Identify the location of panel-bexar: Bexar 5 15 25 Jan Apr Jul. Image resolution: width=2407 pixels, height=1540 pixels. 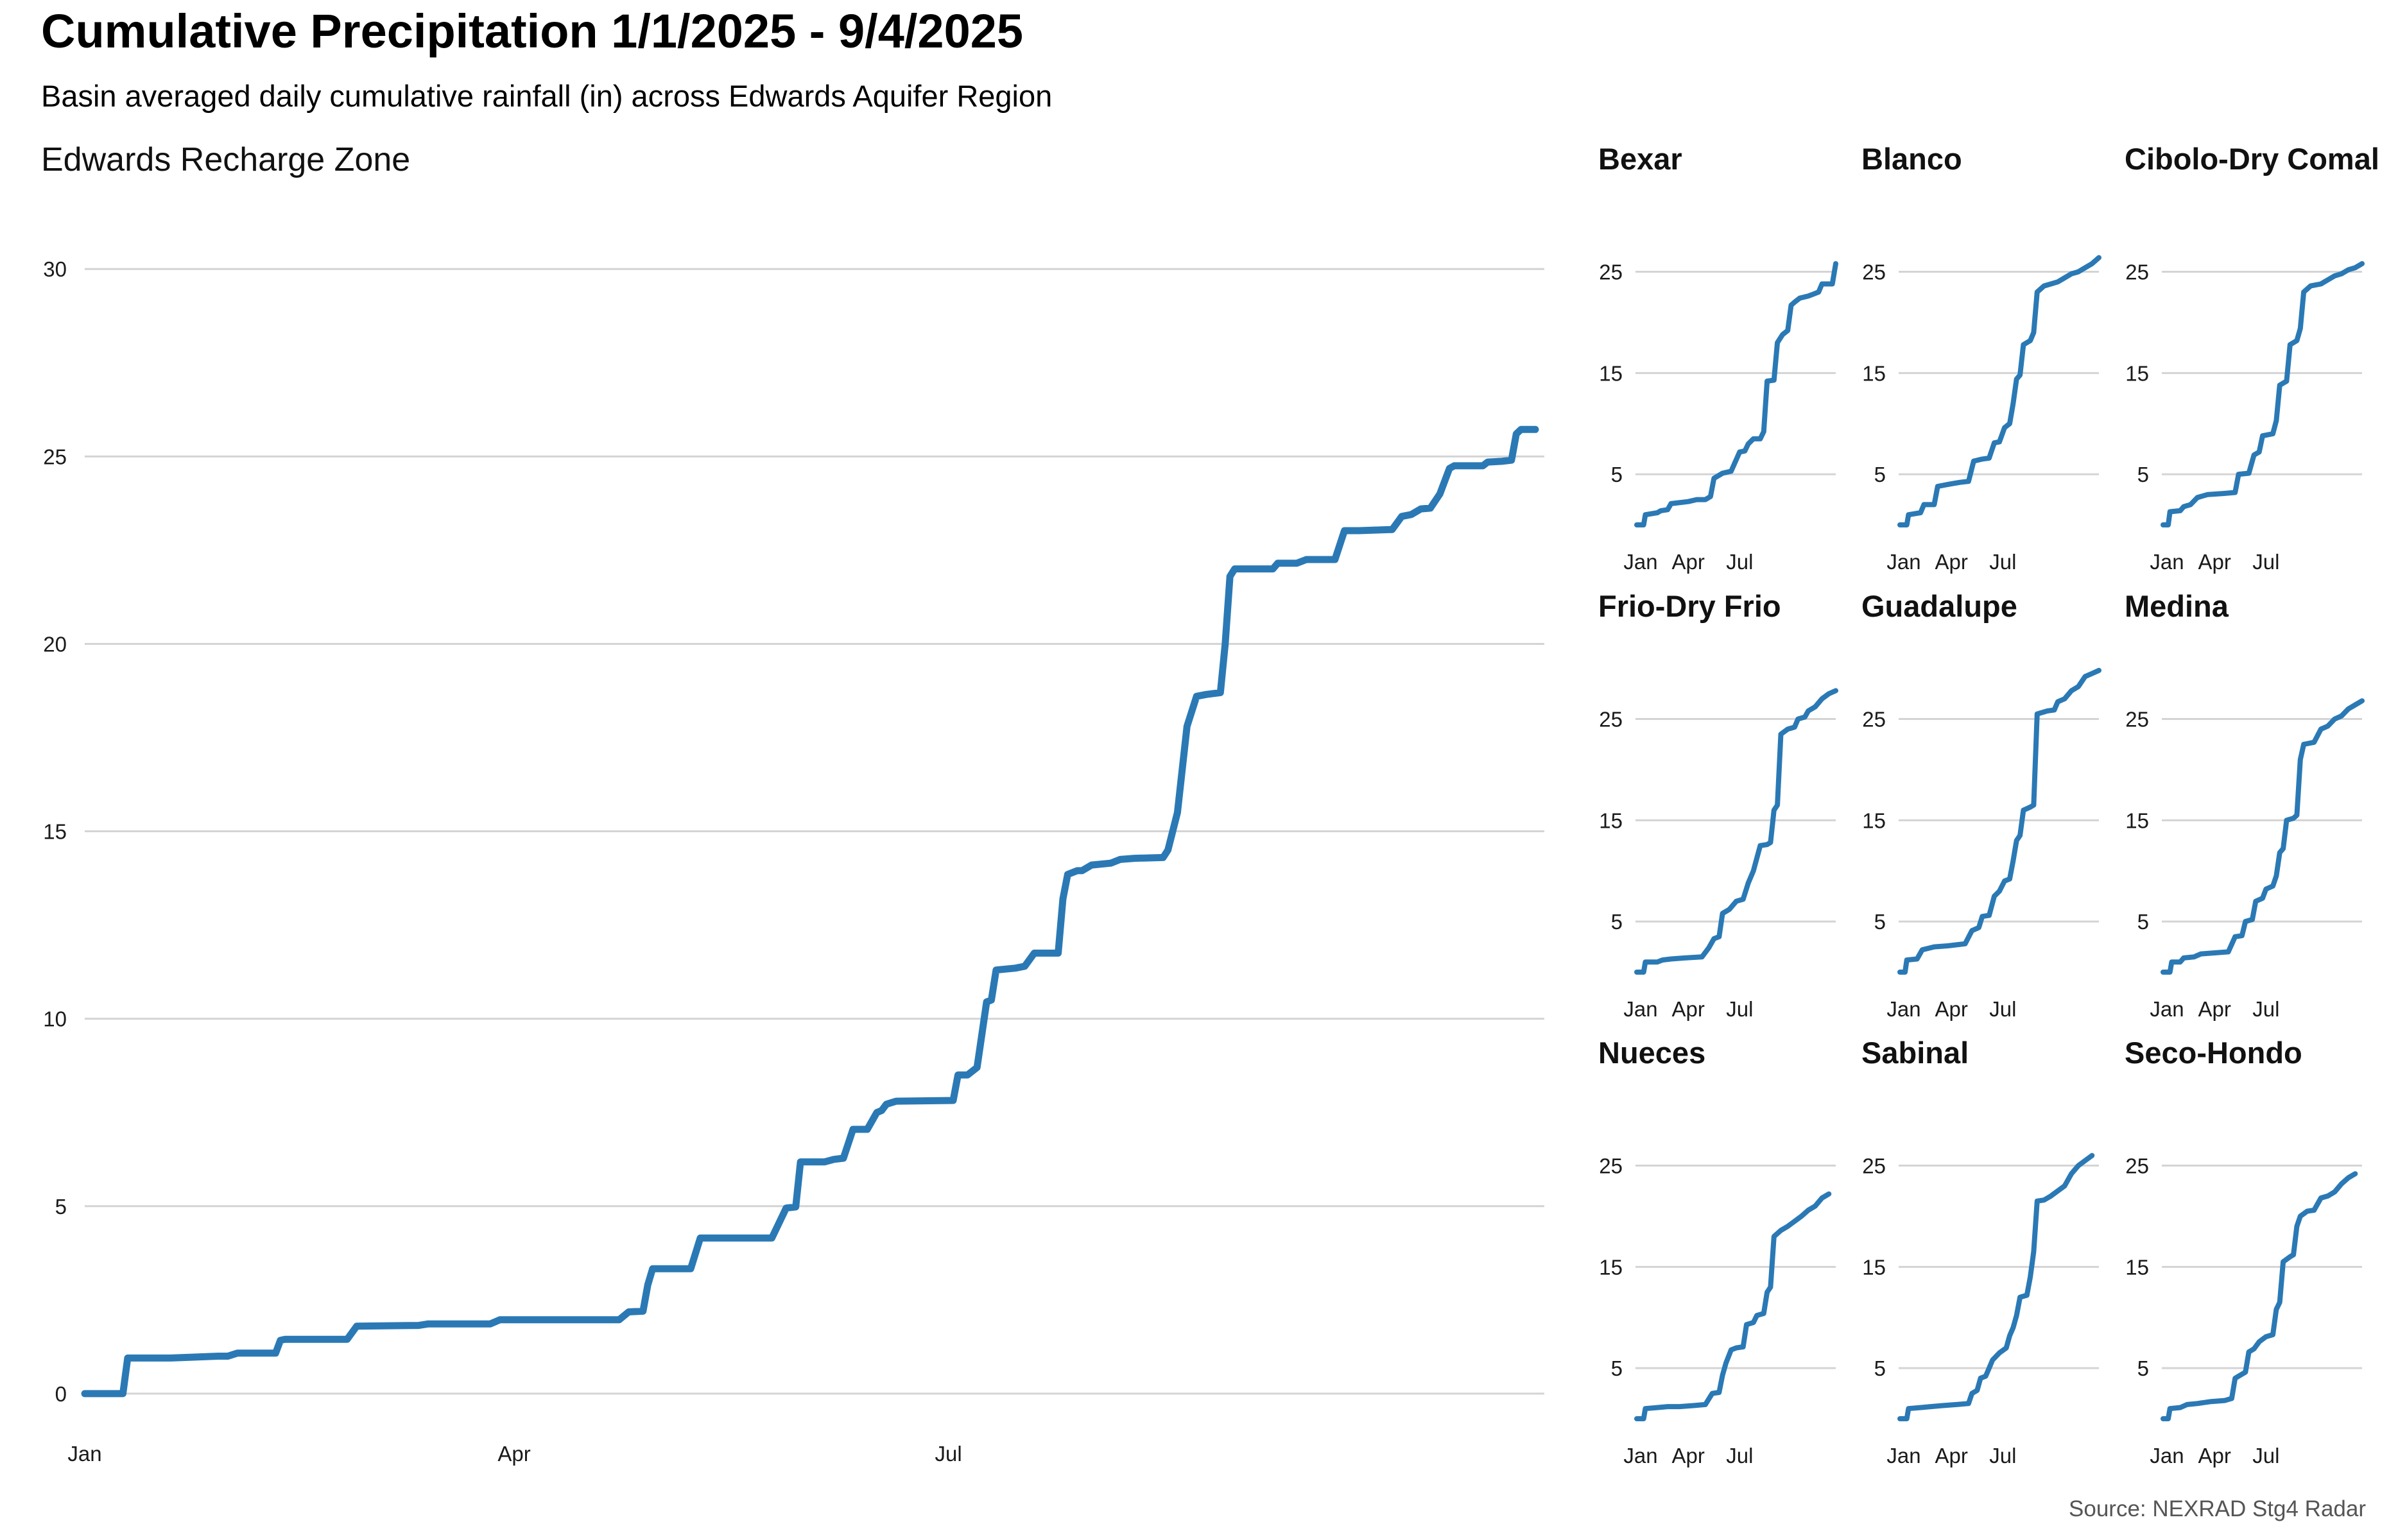
(1718, 358).